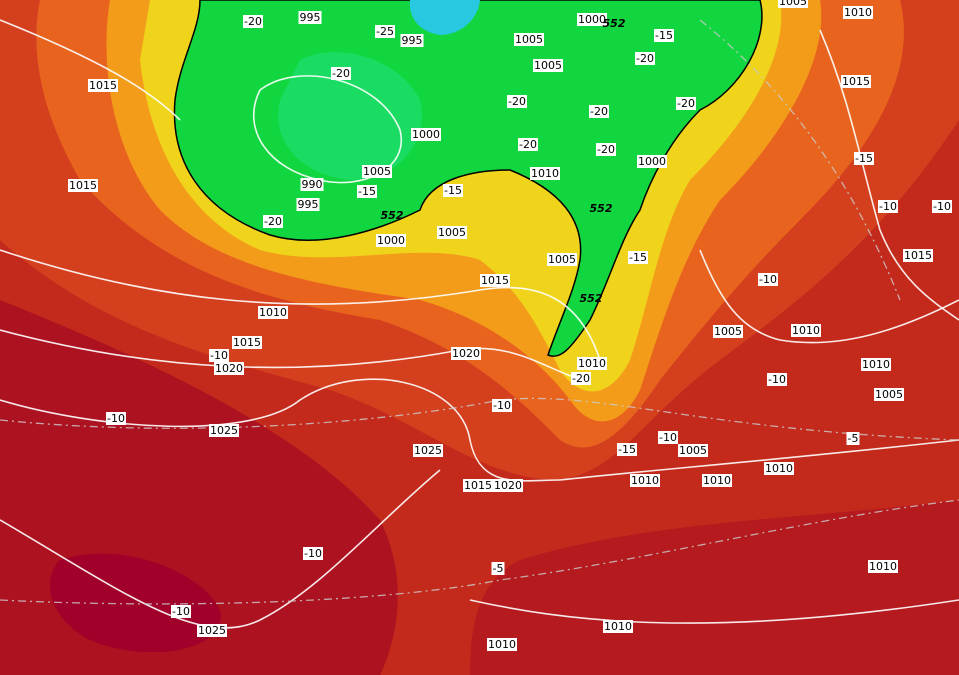  What do you see at coordinates (444, 17) in the screenshot?
I see `region-cyan` at bounding box center [444, 17].